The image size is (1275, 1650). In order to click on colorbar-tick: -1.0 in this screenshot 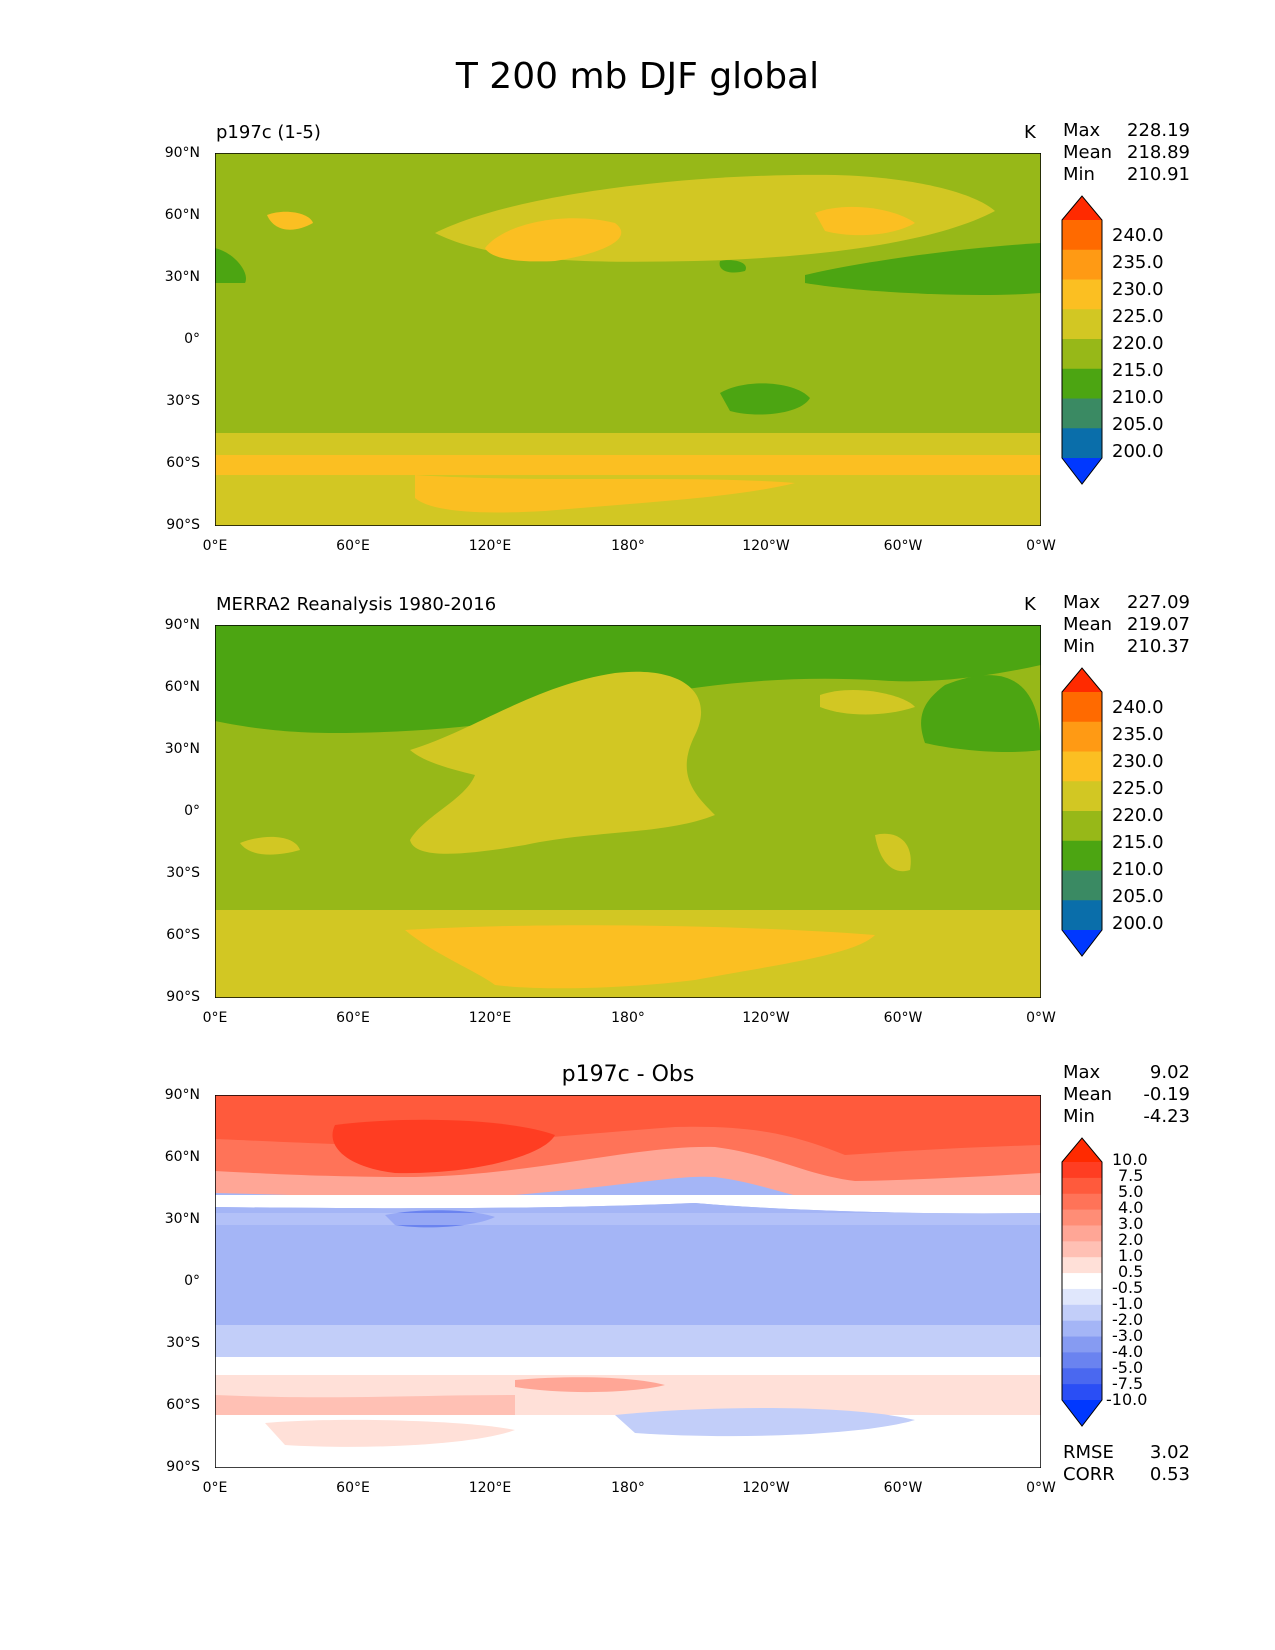, I will do `click(1128, 1303)`.